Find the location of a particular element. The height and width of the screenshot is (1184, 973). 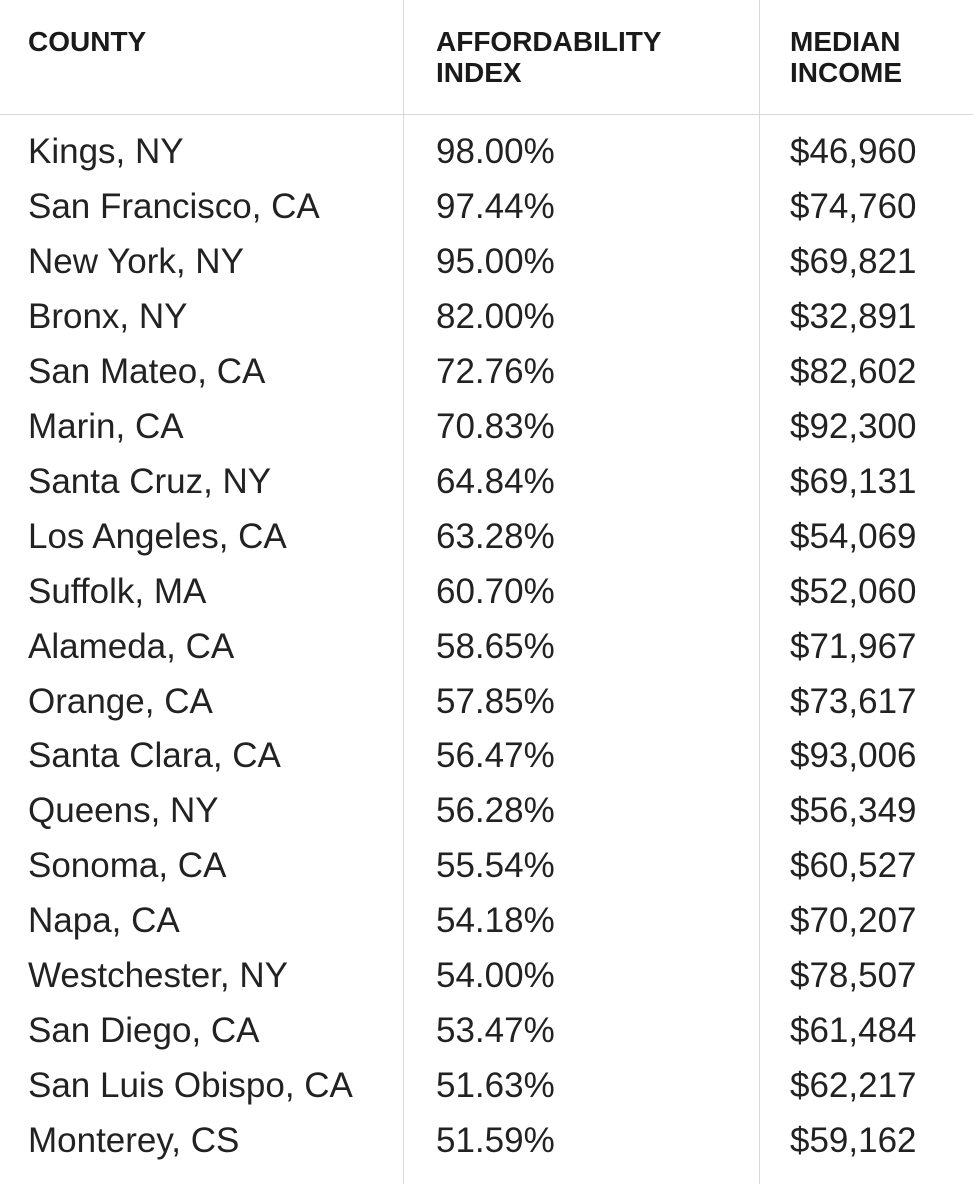

income-cell: $56,349 is located at coordinates (853, 811).